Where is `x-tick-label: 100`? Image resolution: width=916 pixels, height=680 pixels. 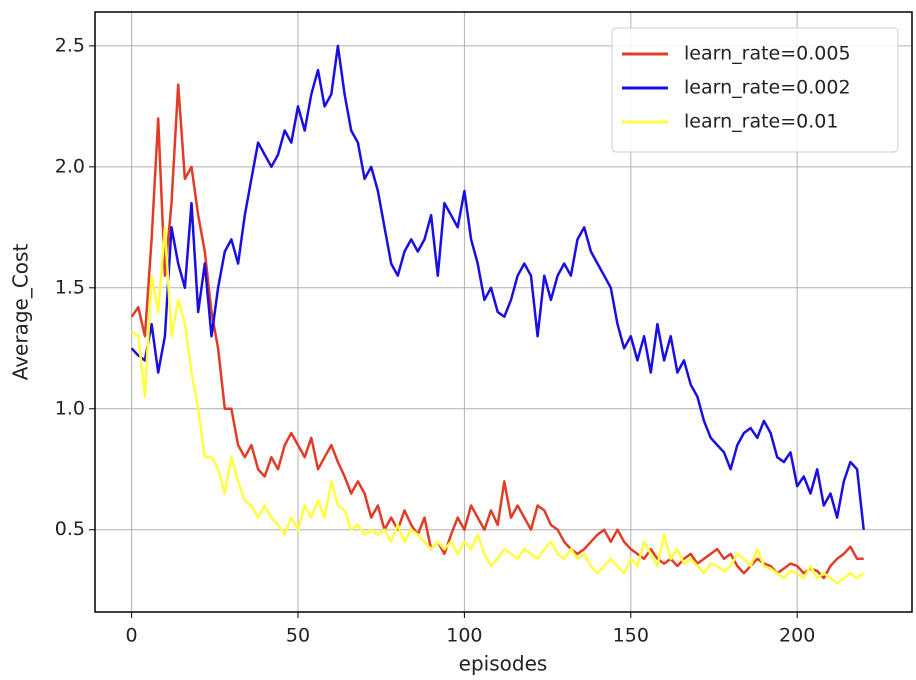 x-tick-label: 100 is located at coordinates (464, 636).